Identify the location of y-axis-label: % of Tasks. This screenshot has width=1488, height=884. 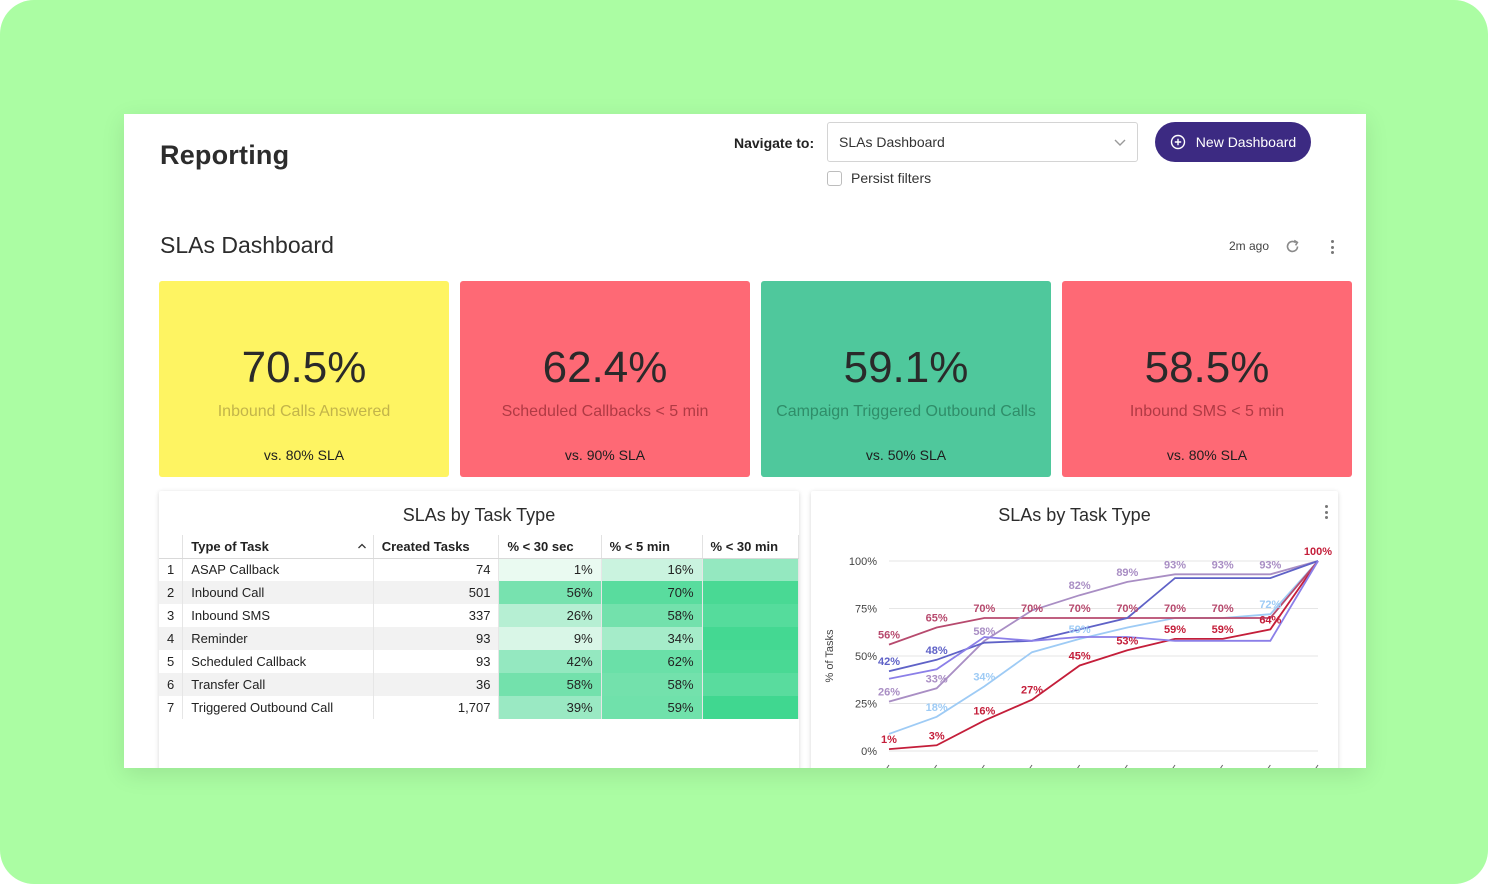
(830, 655).